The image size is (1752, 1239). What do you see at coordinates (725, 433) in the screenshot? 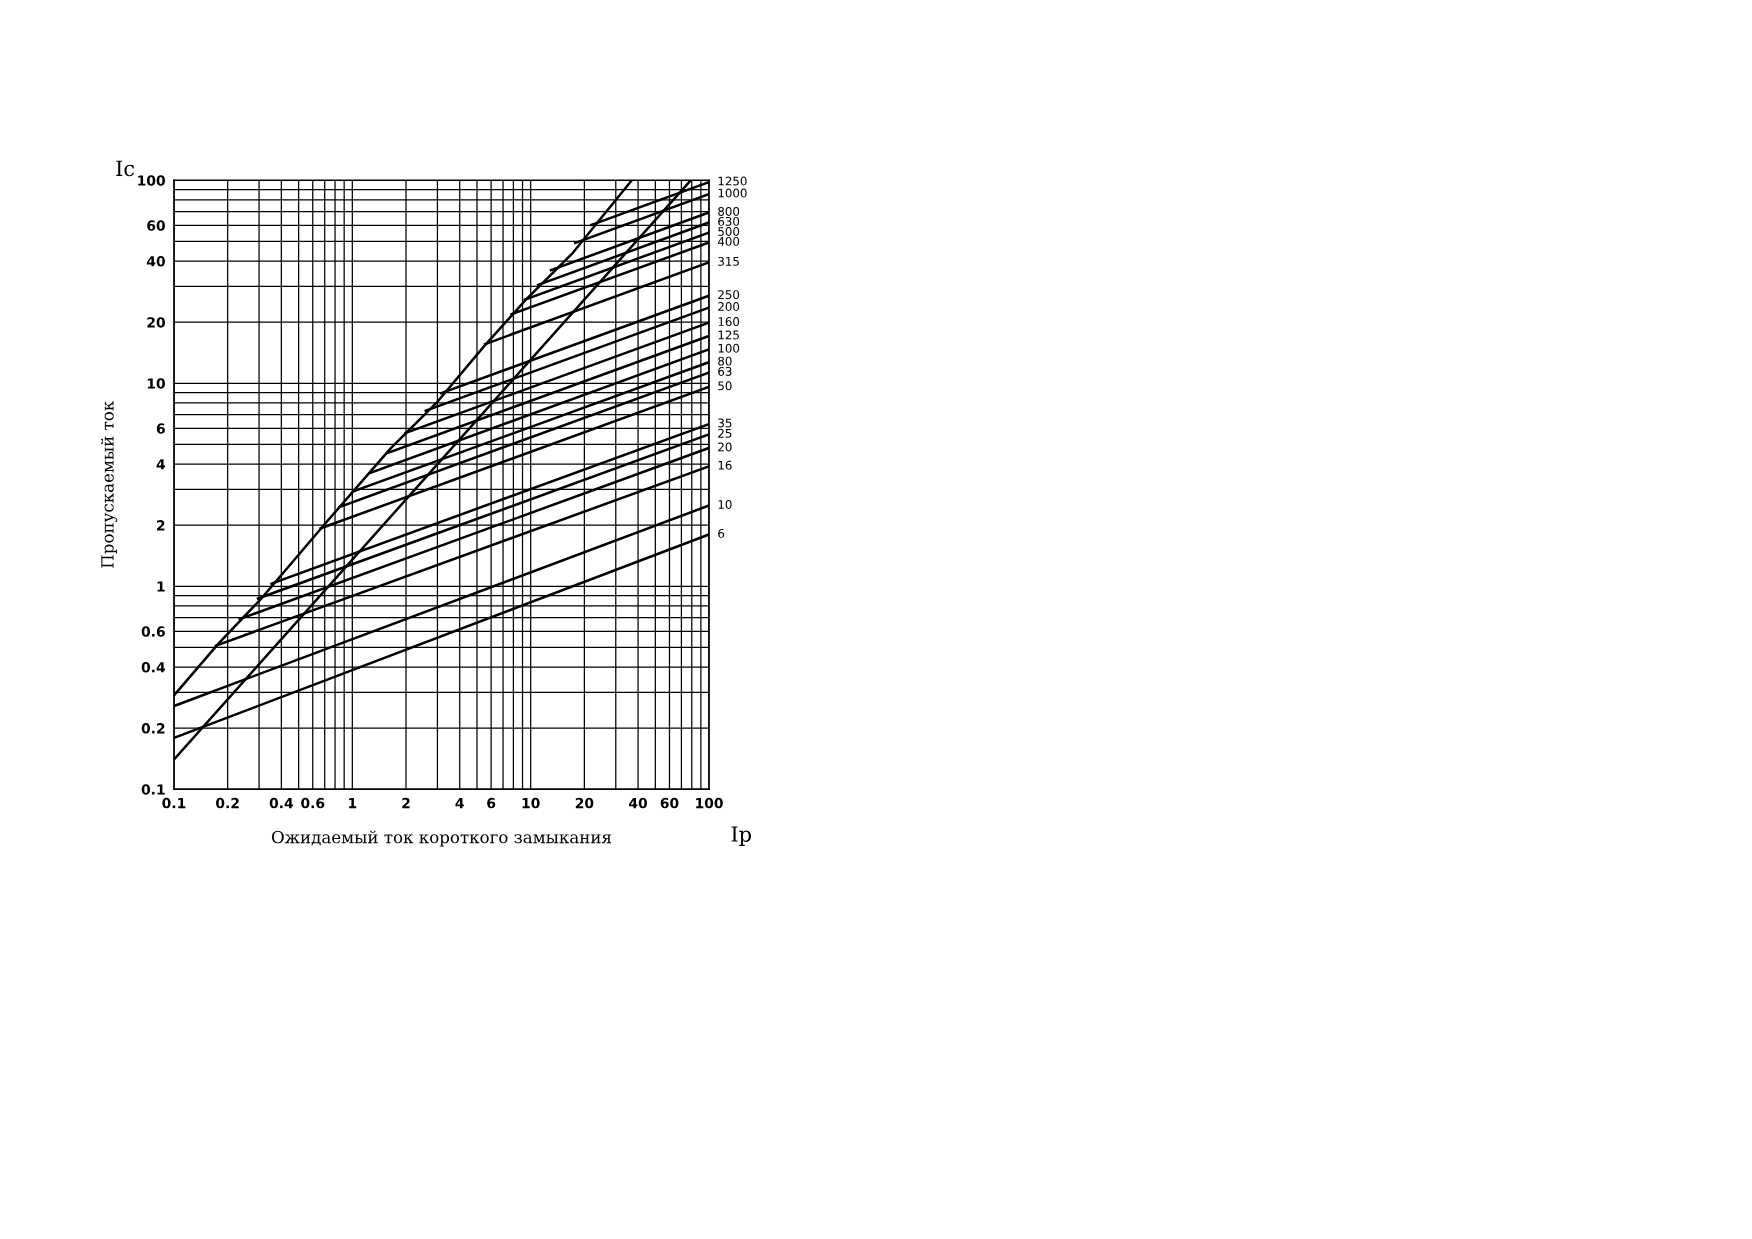
I see `series-label: 25` at bounding box center [725, 433].